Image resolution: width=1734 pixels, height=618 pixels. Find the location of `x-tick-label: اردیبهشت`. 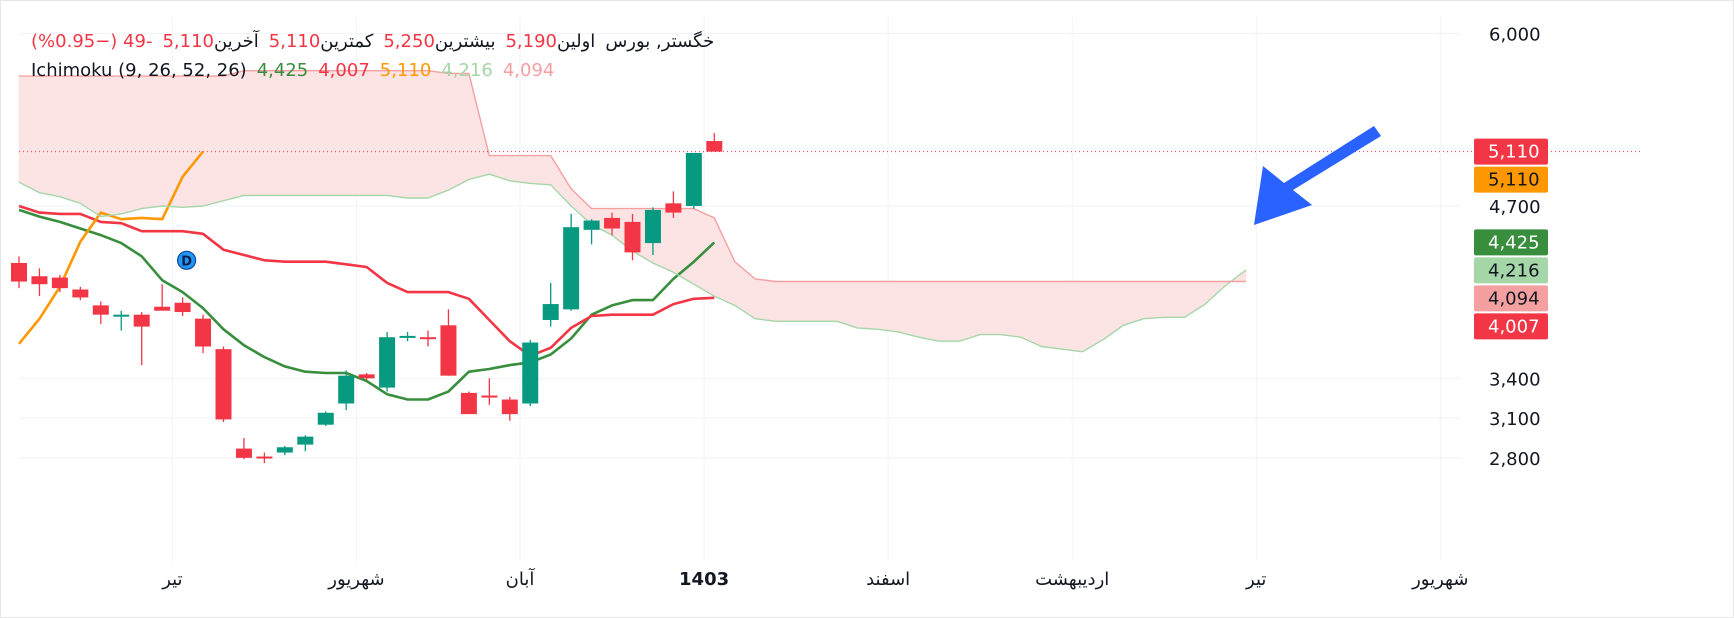

x-tick-label: اردیبهشت is located at coordinates (1072, 579).